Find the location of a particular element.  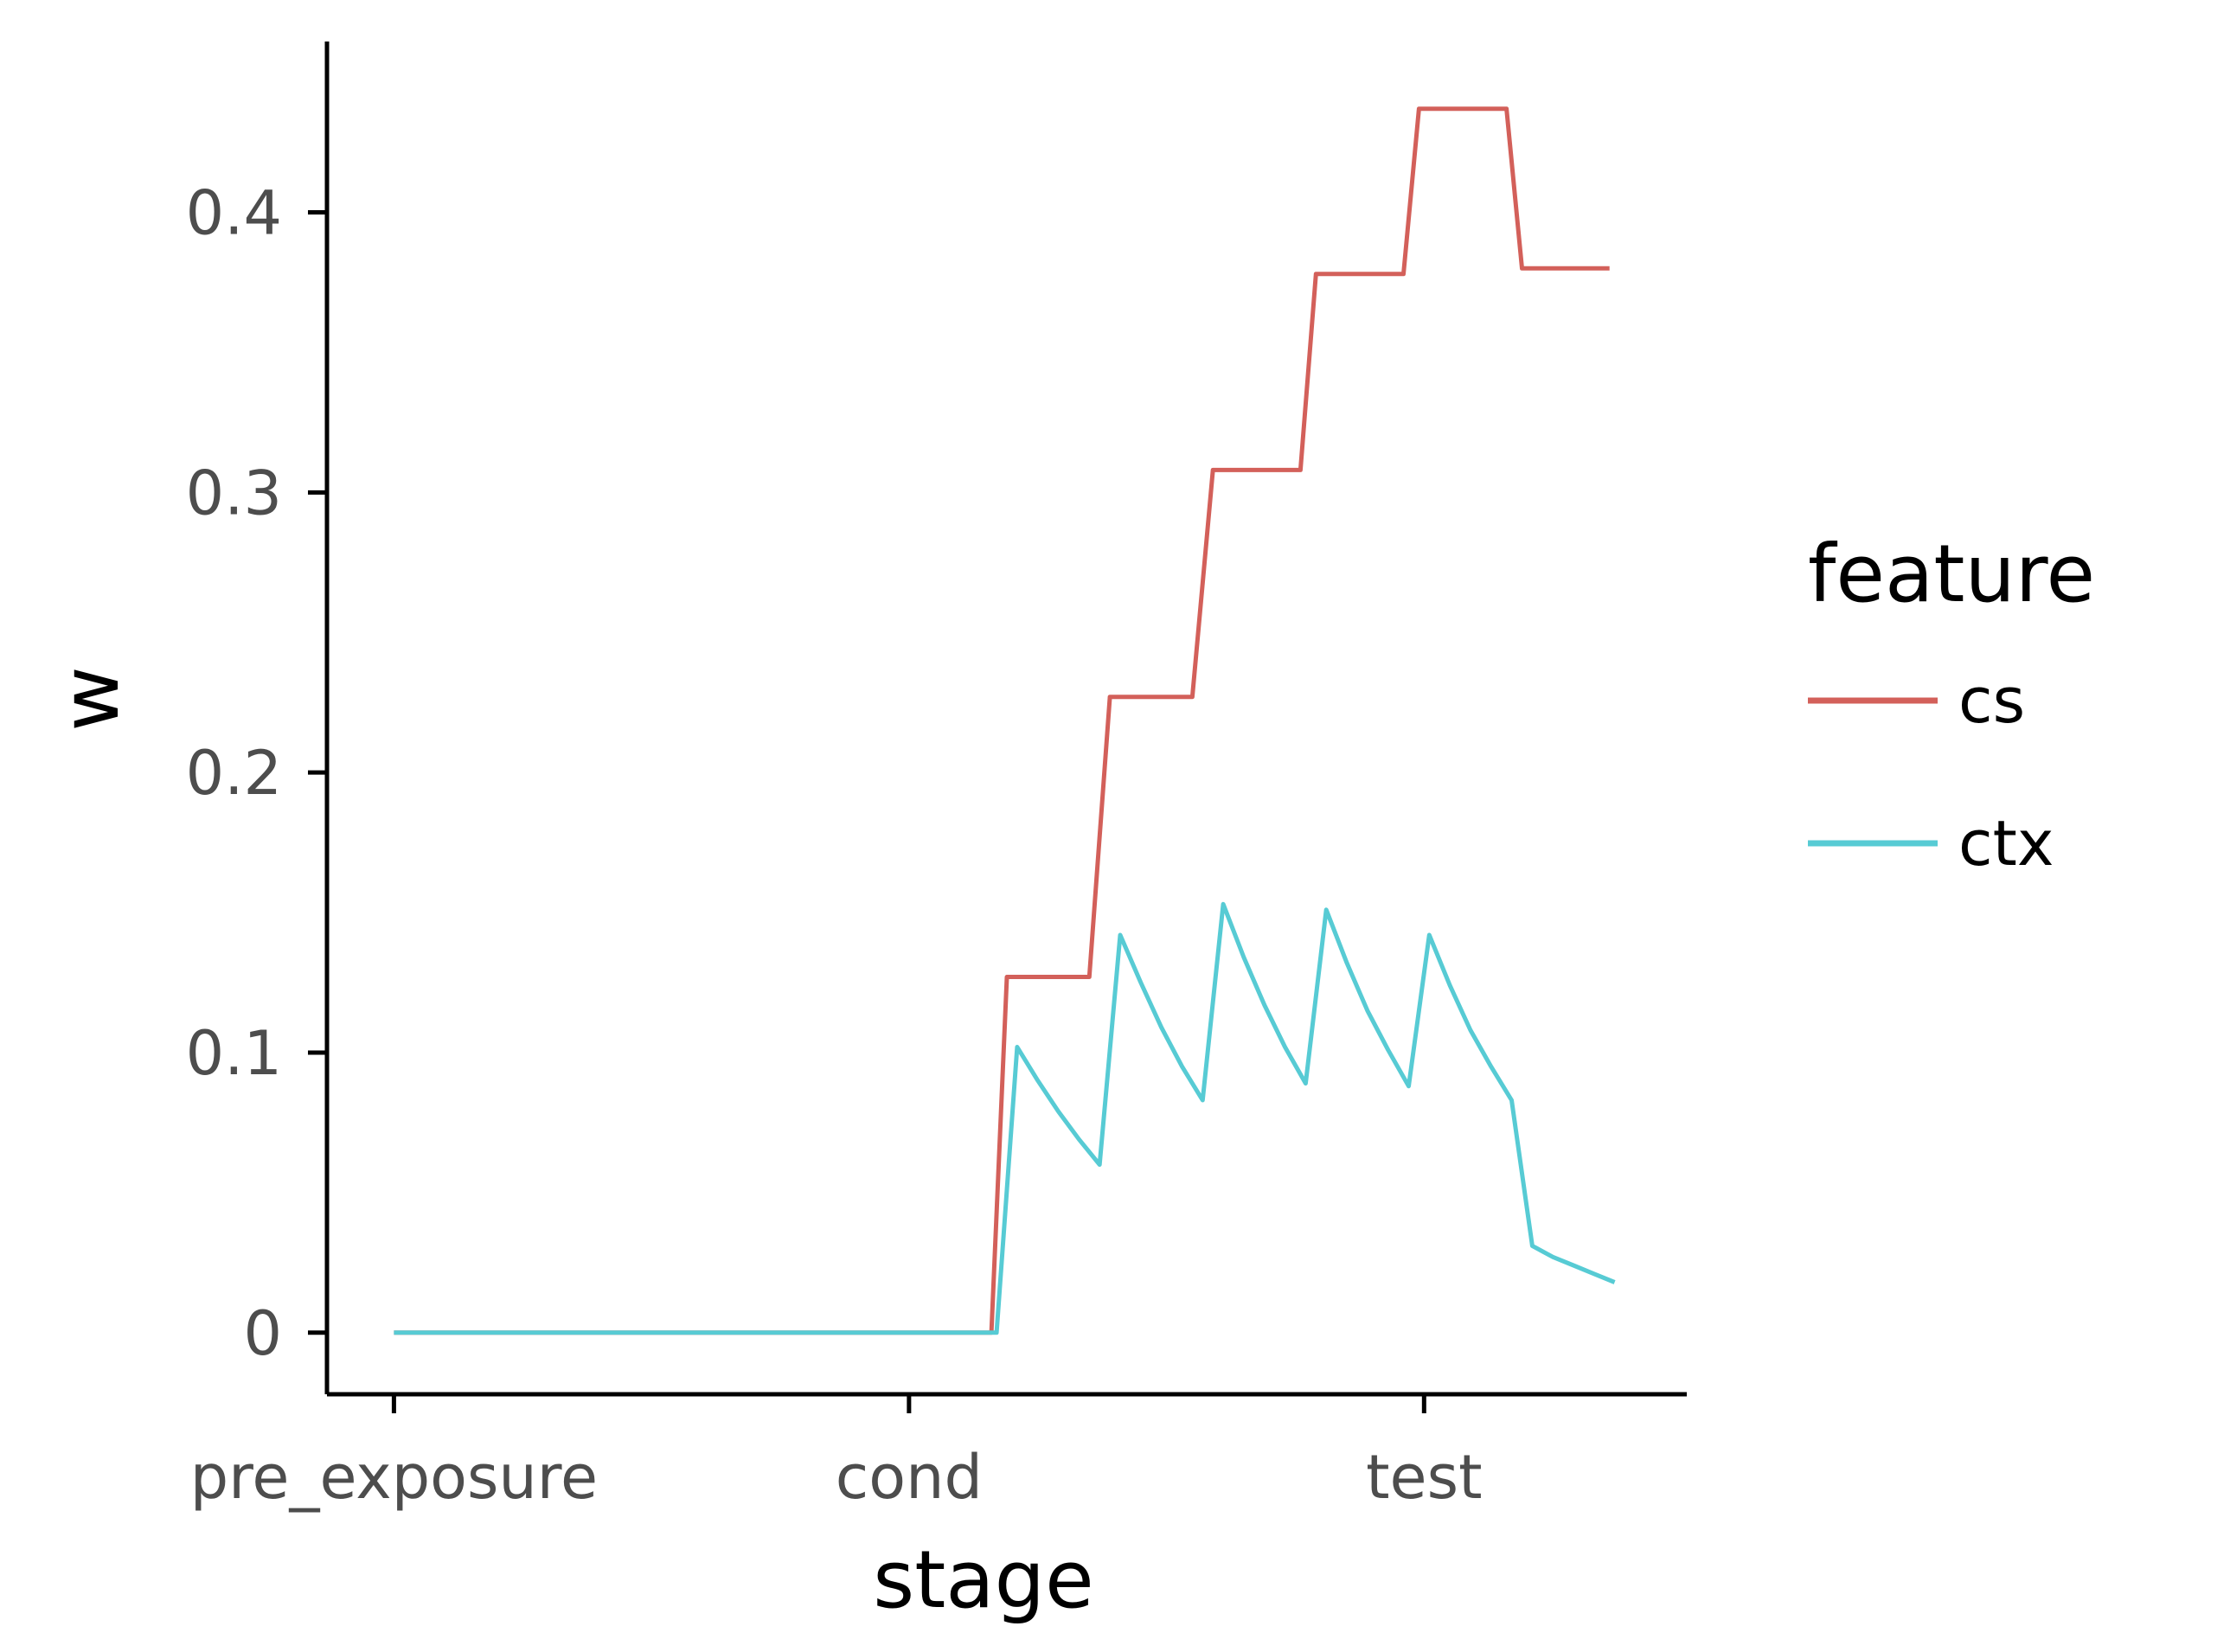

x-tick-label: cond is located at coordinates (909, 1477).